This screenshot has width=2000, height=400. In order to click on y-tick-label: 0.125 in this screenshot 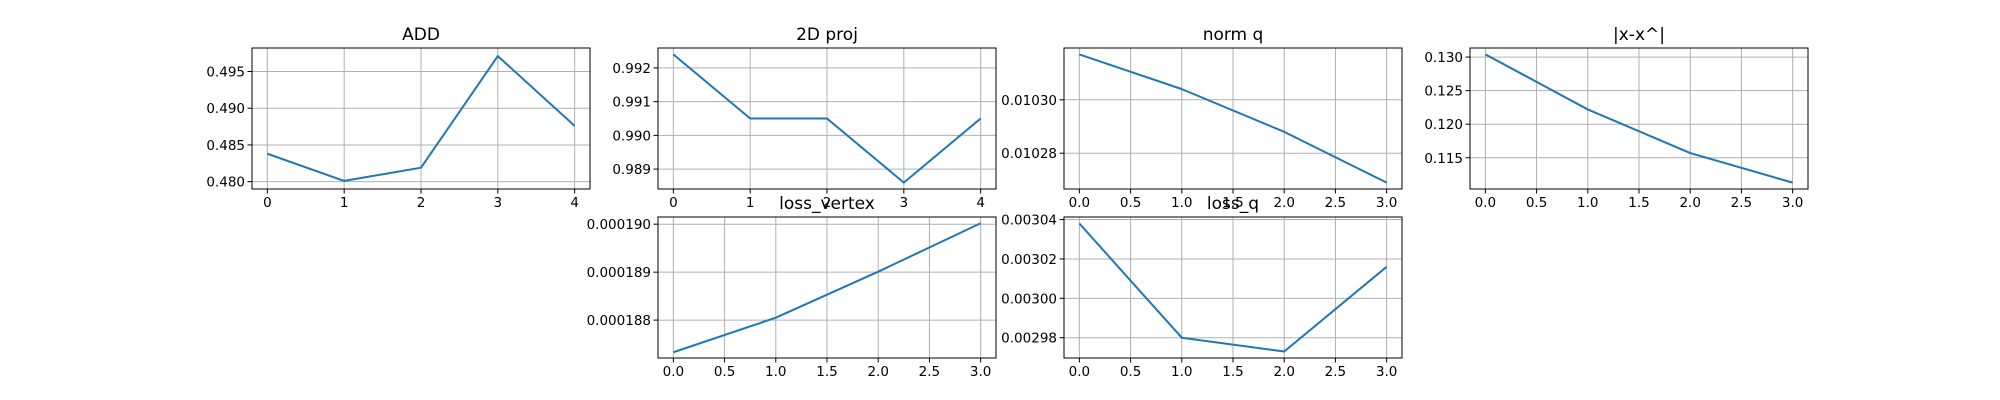, I will do `click(1443, 92)`.